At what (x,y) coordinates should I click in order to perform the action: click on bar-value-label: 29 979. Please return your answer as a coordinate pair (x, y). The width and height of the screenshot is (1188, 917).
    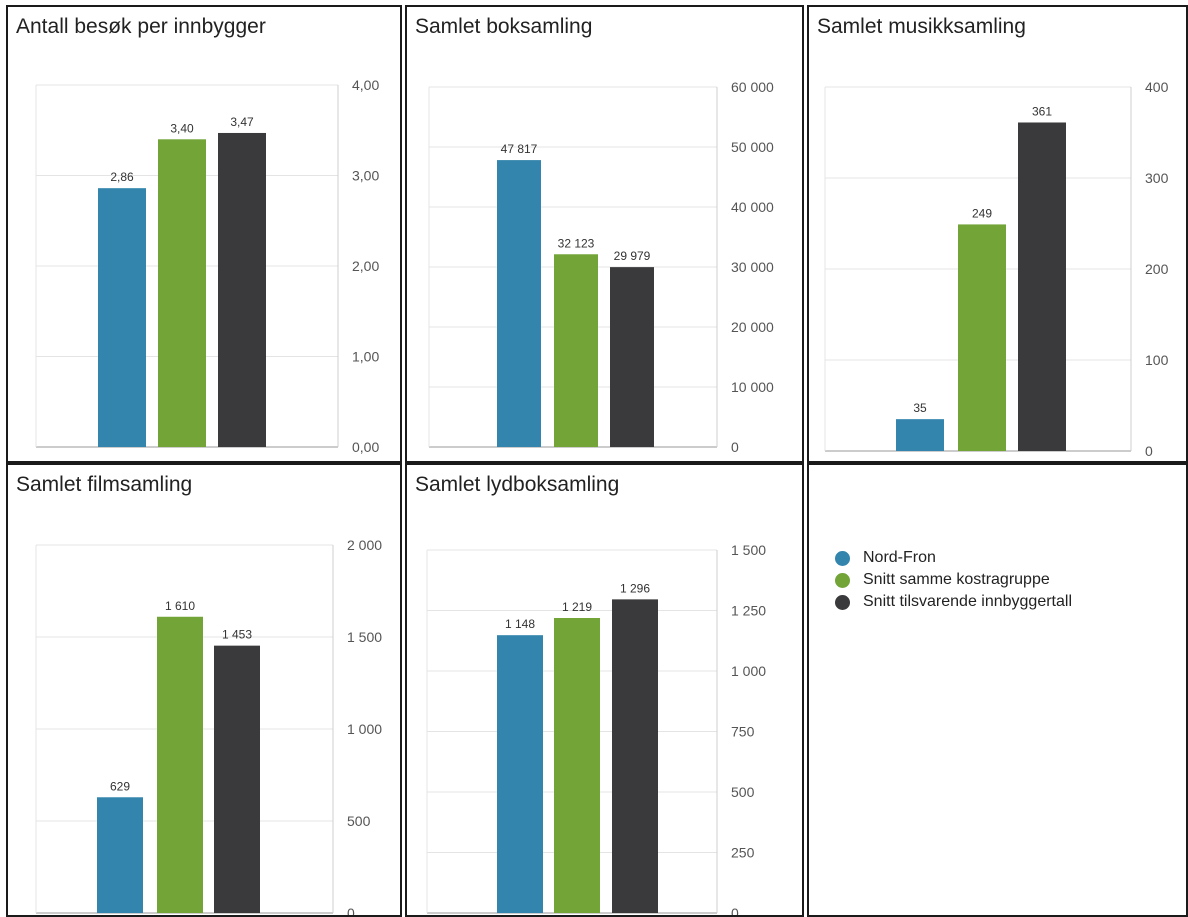
    Looking at the image, I should click on (632, 256).